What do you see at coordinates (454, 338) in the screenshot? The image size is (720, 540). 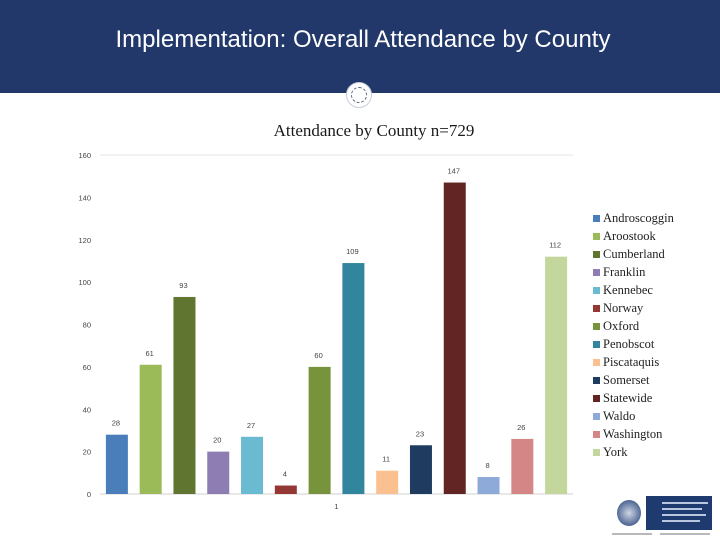 I see `bar-statewide` at bounding box center [454, 338].